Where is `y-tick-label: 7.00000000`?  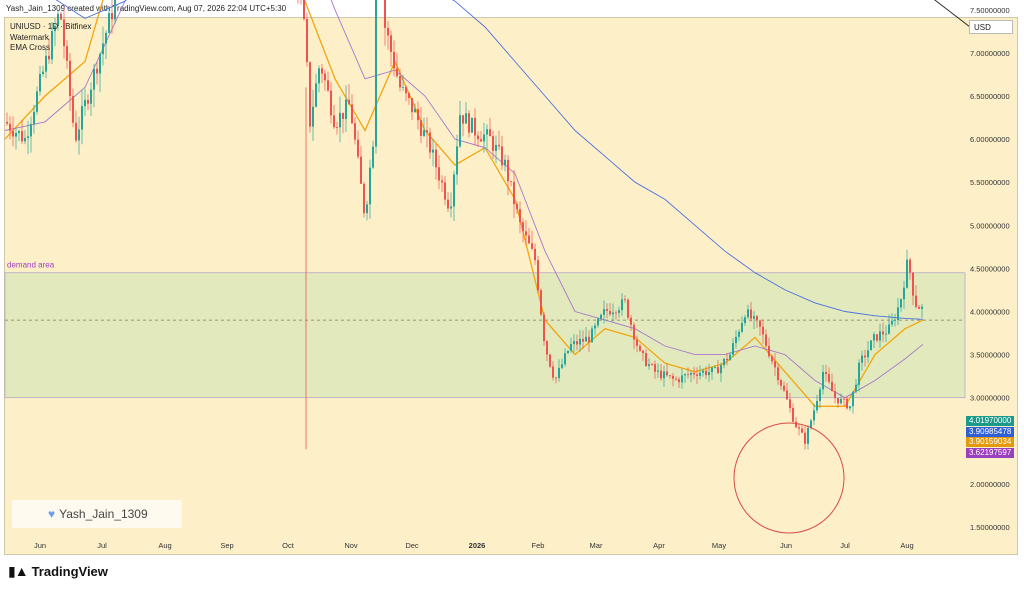
y-tick-label: 7.00000000 is located at coordinates (990, 53).